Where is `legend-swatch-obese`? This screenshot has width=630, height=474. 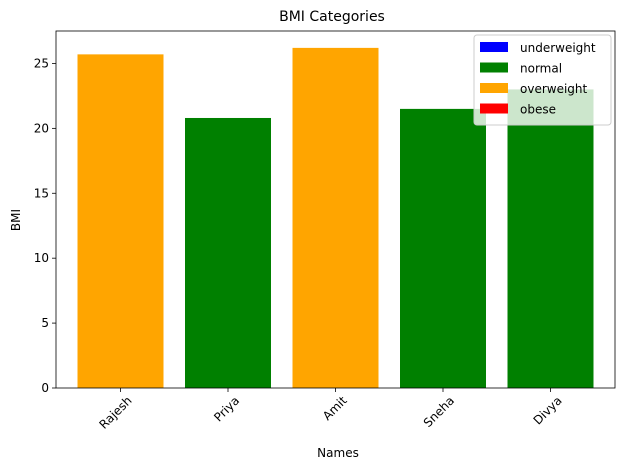
legend-swatch-obese is located at coordinates (494, 108).